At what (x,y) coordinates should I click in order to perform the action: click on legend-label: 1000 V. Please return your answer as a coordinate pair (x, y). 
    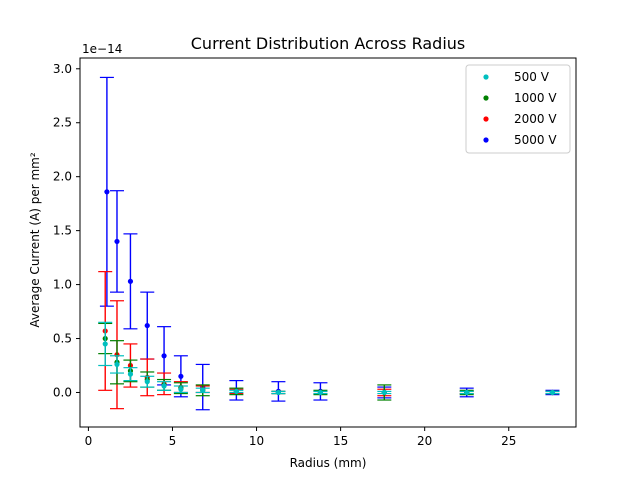
    Looking at the image, I should click on (535, 98).